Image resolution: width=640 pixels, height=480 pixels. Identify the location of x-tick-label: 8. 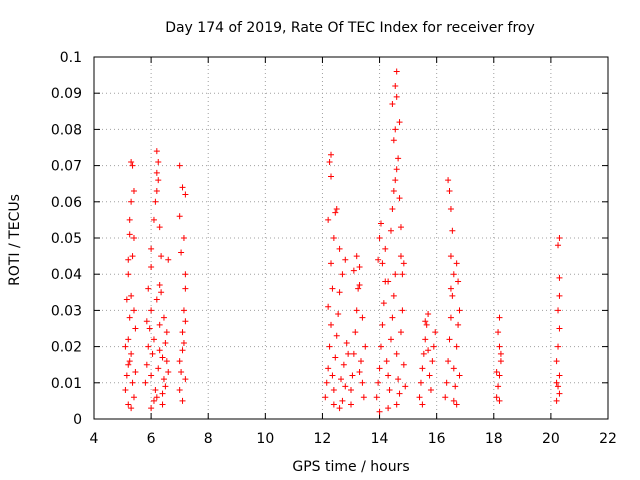
(208, 439).